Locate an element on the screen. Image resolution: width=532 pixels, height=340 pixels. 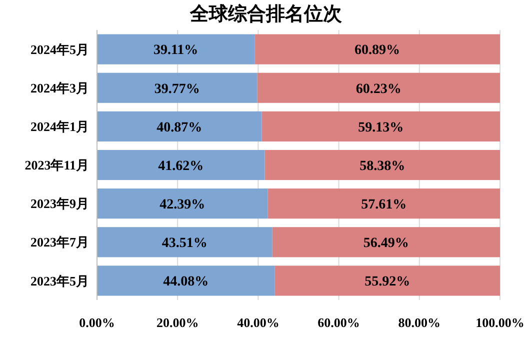
x-tick-label: 40.00% is located at coordinates (258, 322).